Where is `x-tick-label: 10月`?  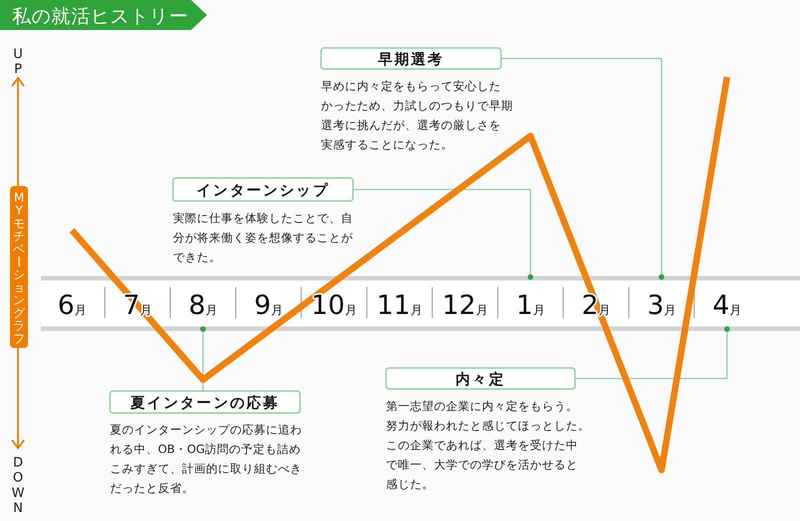
x-tick-label: 10月 is located at coordinates (334, 305).